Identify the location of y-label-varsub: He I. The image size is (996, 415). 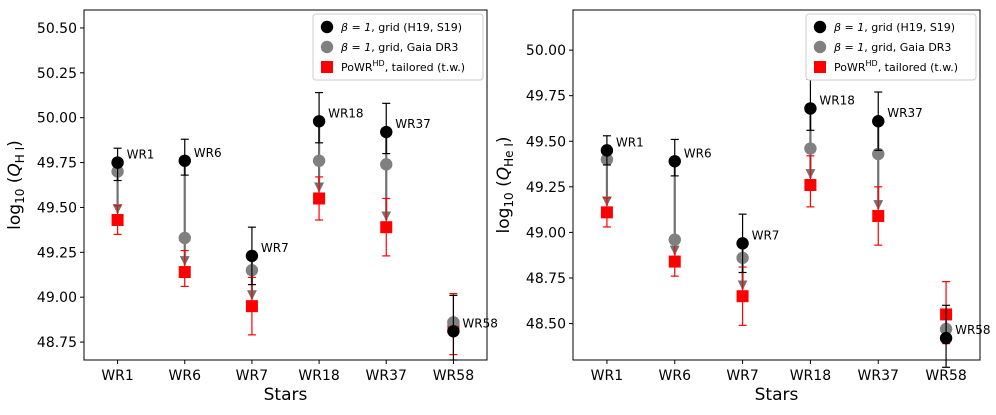
(509, 155).